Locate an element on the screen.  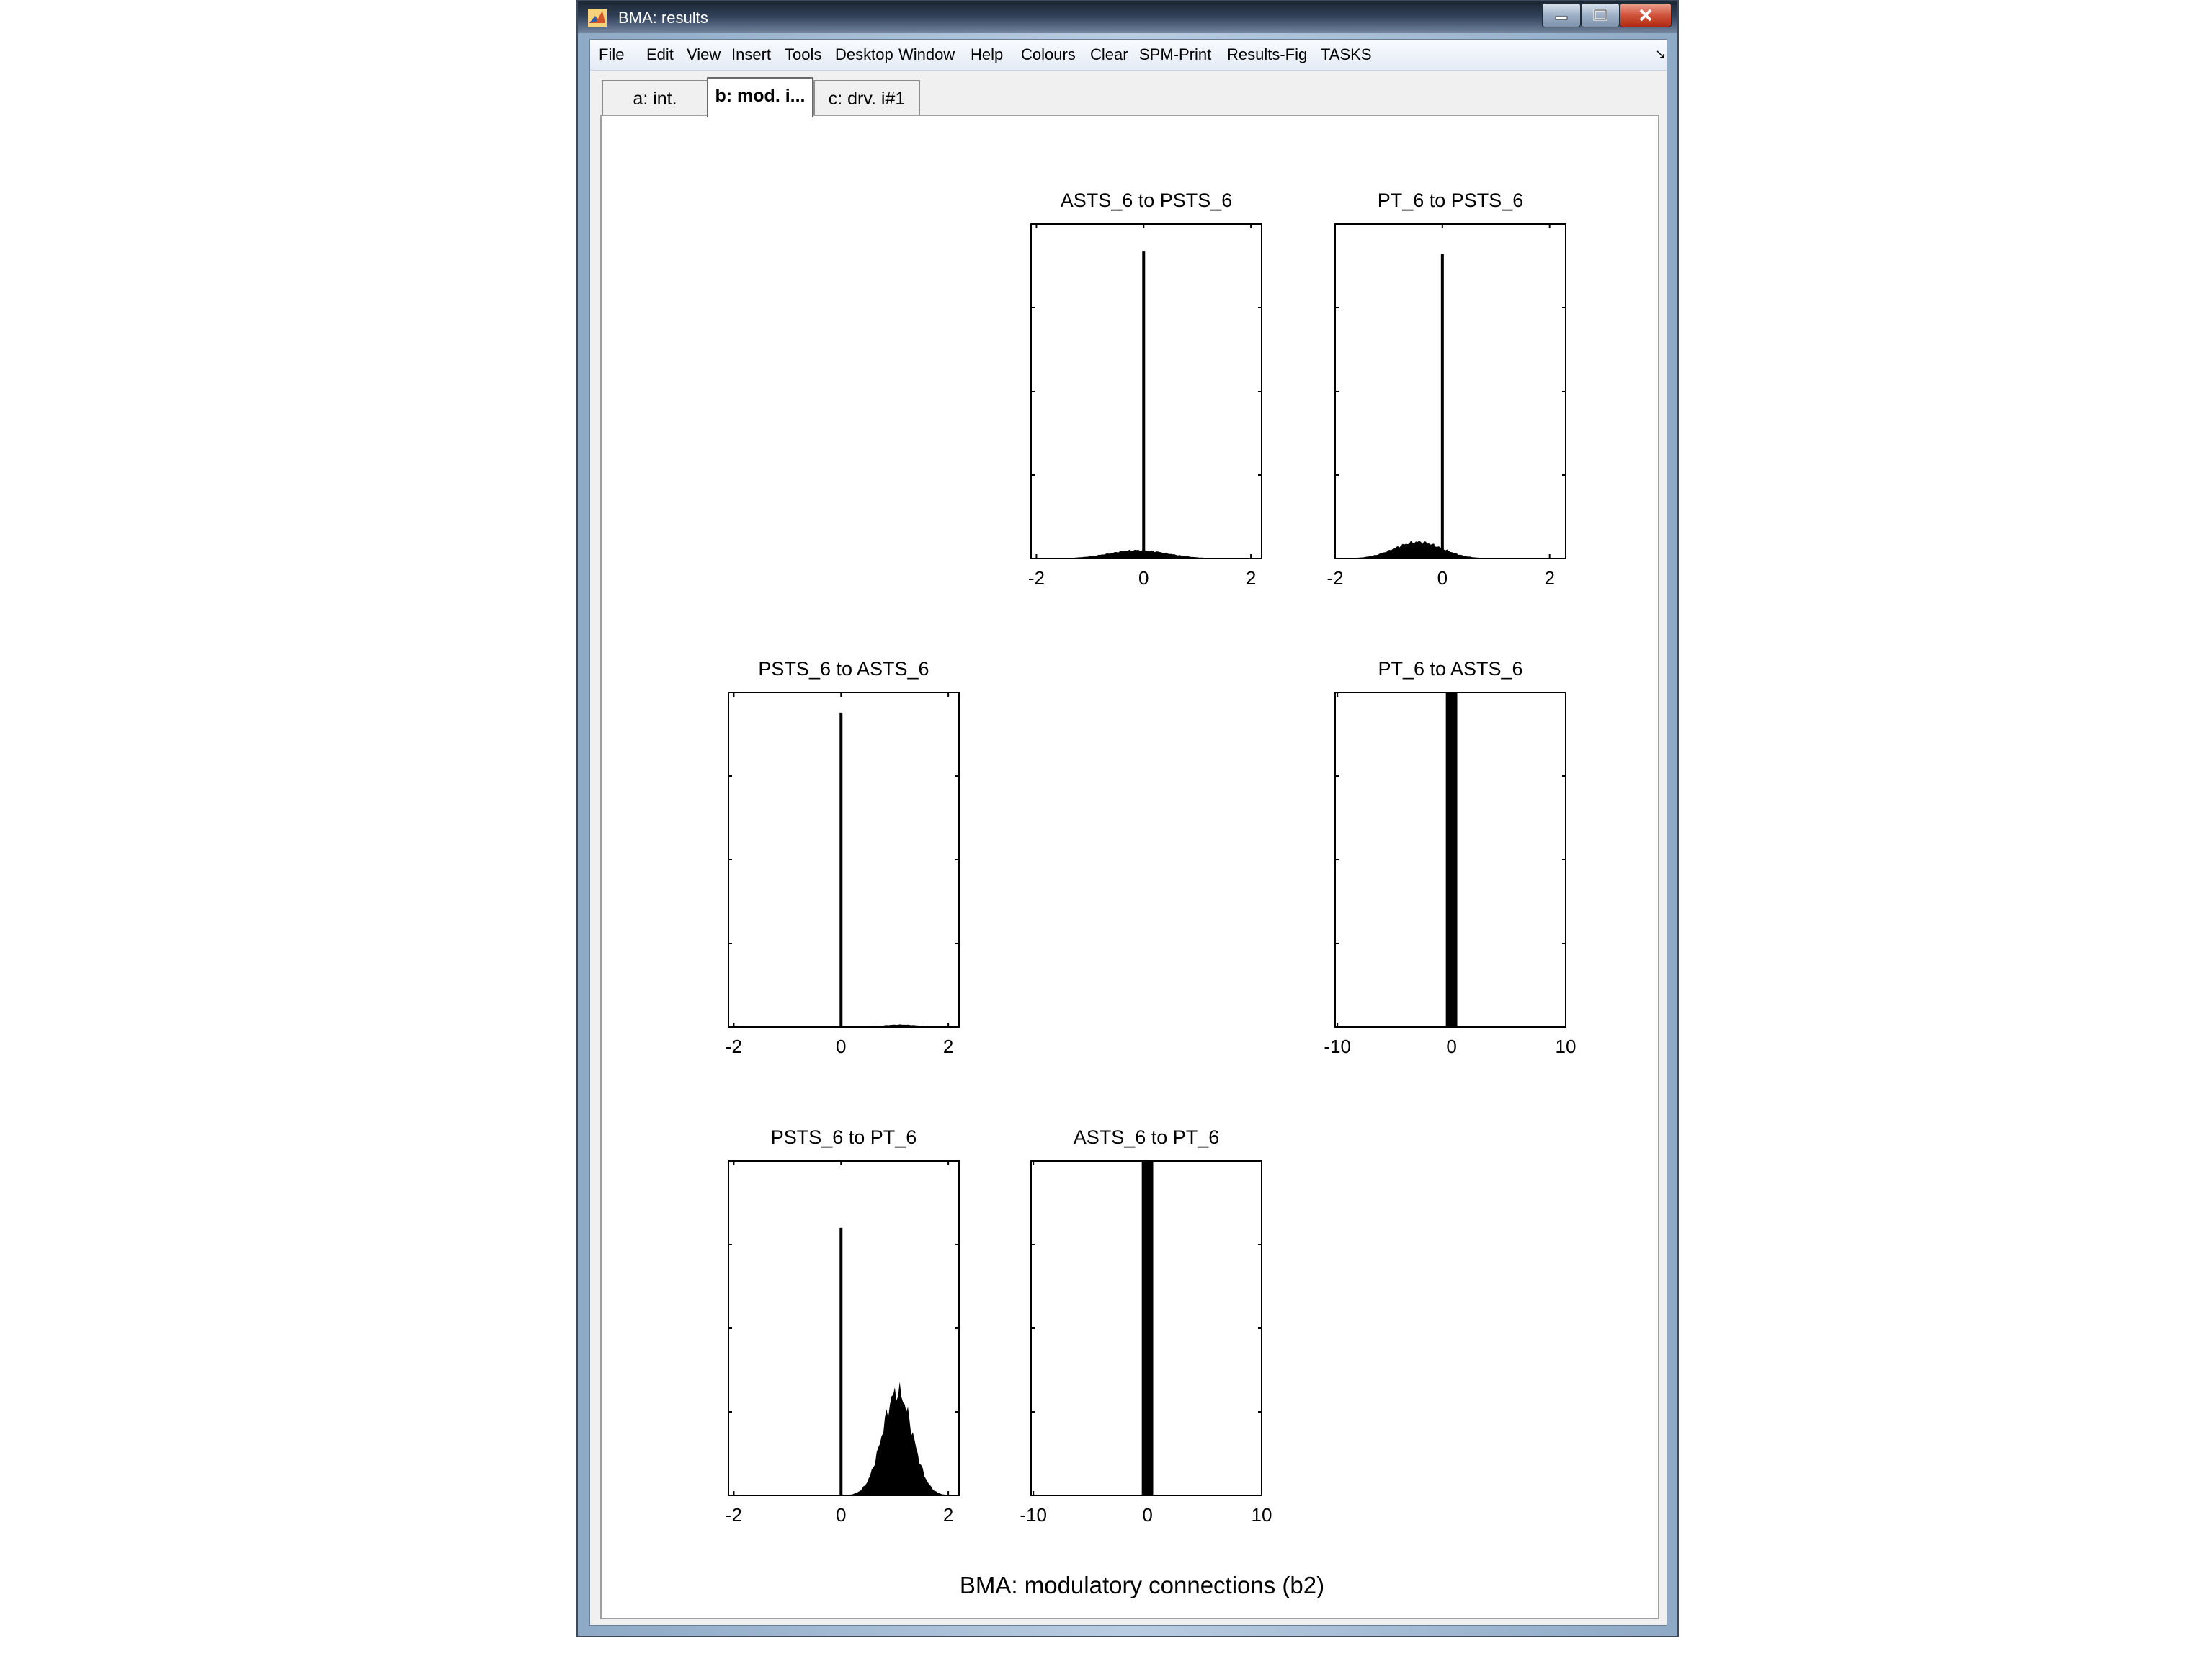
menu-spm-print: SPM-Print is located at coordinates (1175, 54).